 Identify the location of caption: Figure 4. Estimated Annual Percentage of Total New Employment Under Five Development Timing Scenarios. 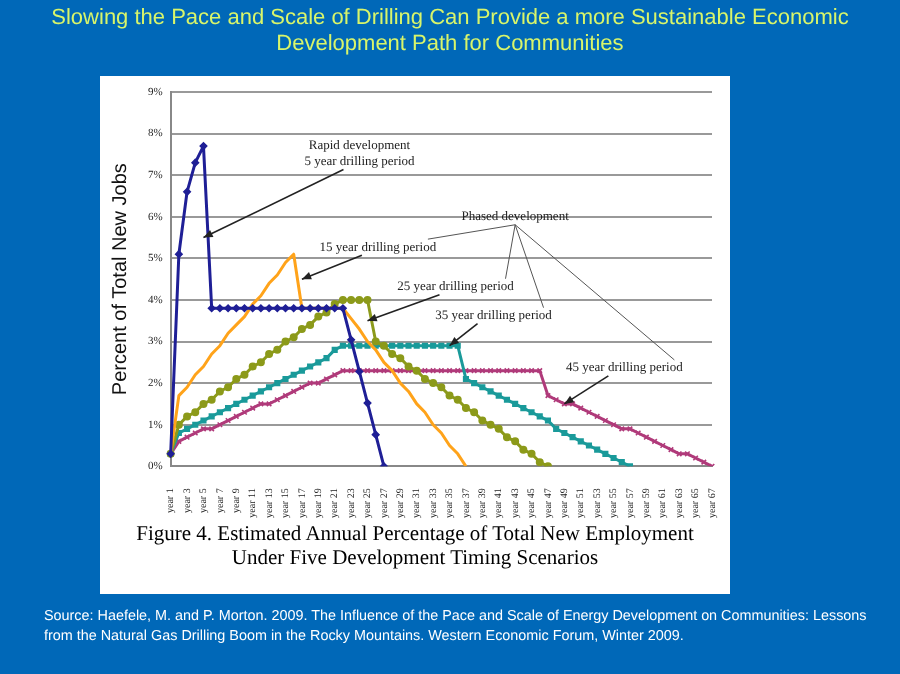
(415, 548).